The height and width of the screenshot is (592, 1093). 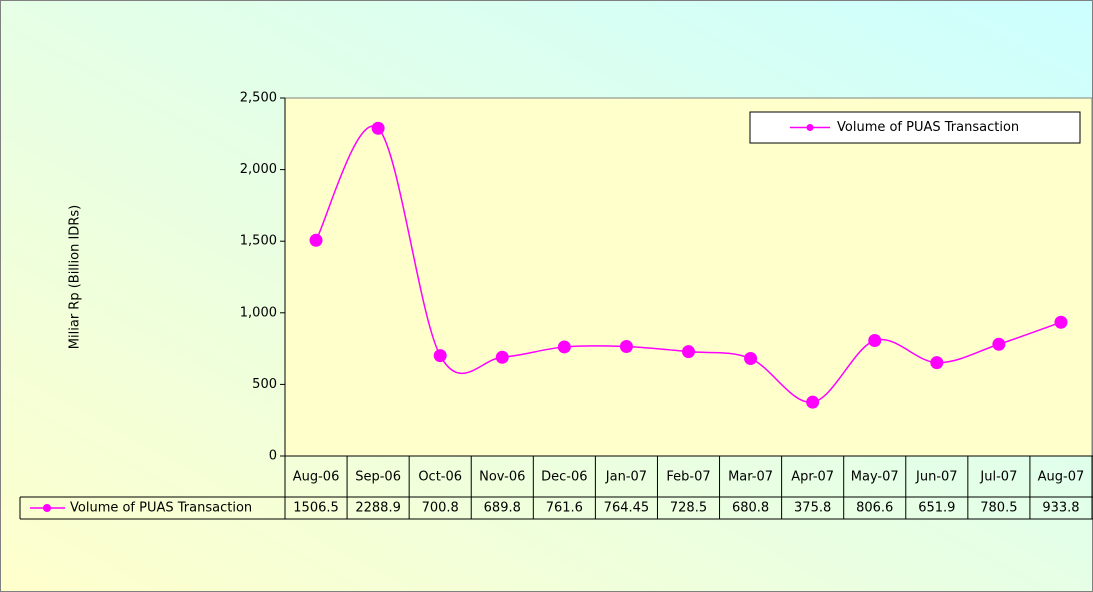 What do you see at coordinates (564, 508) in the screenshot?
I see `table-value: 761.6` at bounding box center [564, 508].